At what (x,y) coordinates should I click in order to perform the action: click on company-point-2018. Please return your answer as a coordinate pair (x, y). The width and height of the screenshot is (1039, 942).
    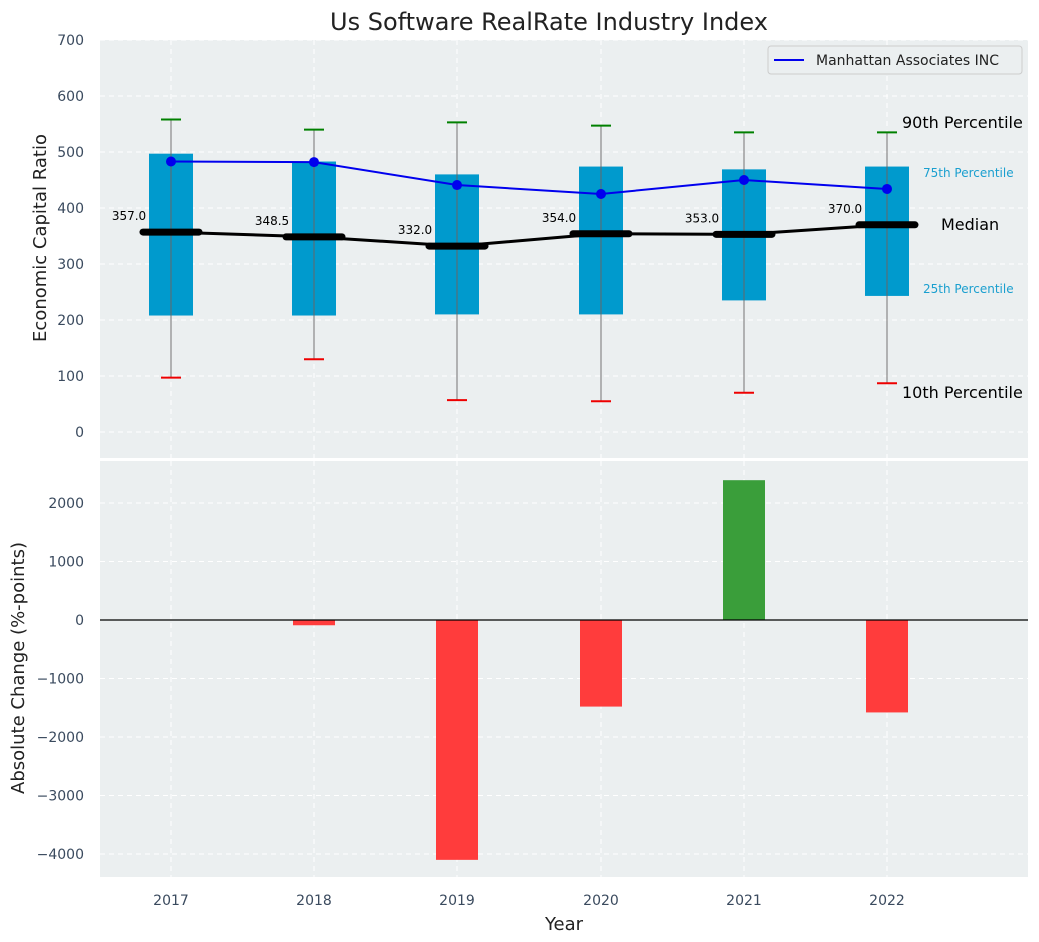
    Looking at the image, I should click on (314, 162).